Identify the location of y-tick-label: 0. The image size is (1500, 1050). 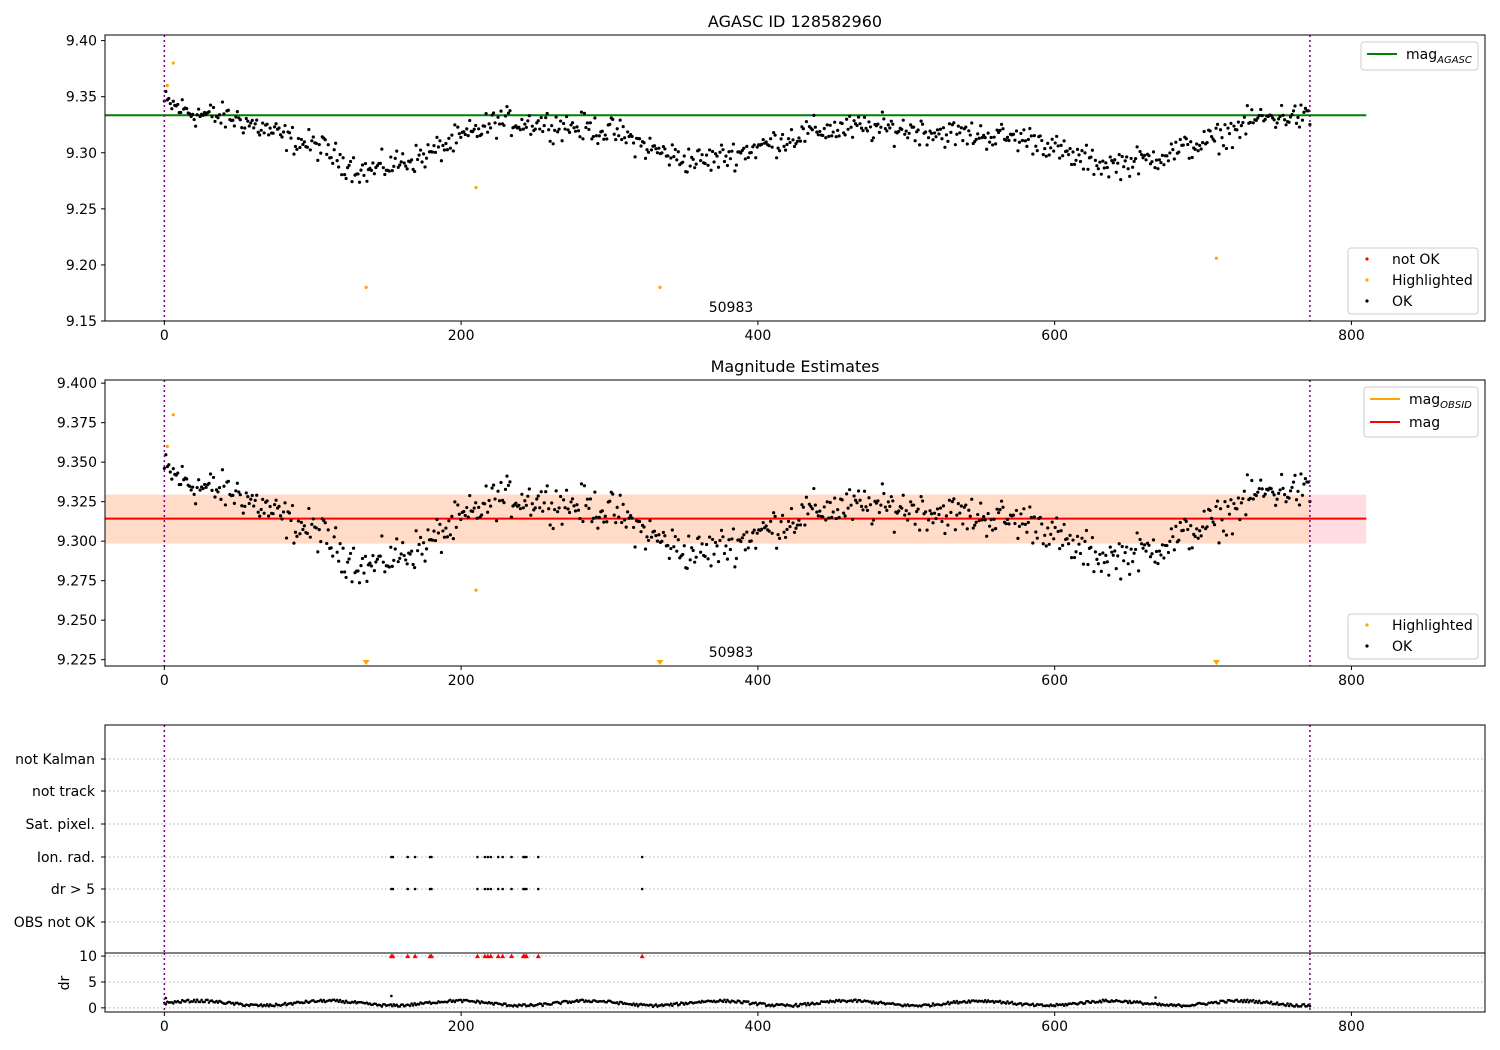
(92, 1009).